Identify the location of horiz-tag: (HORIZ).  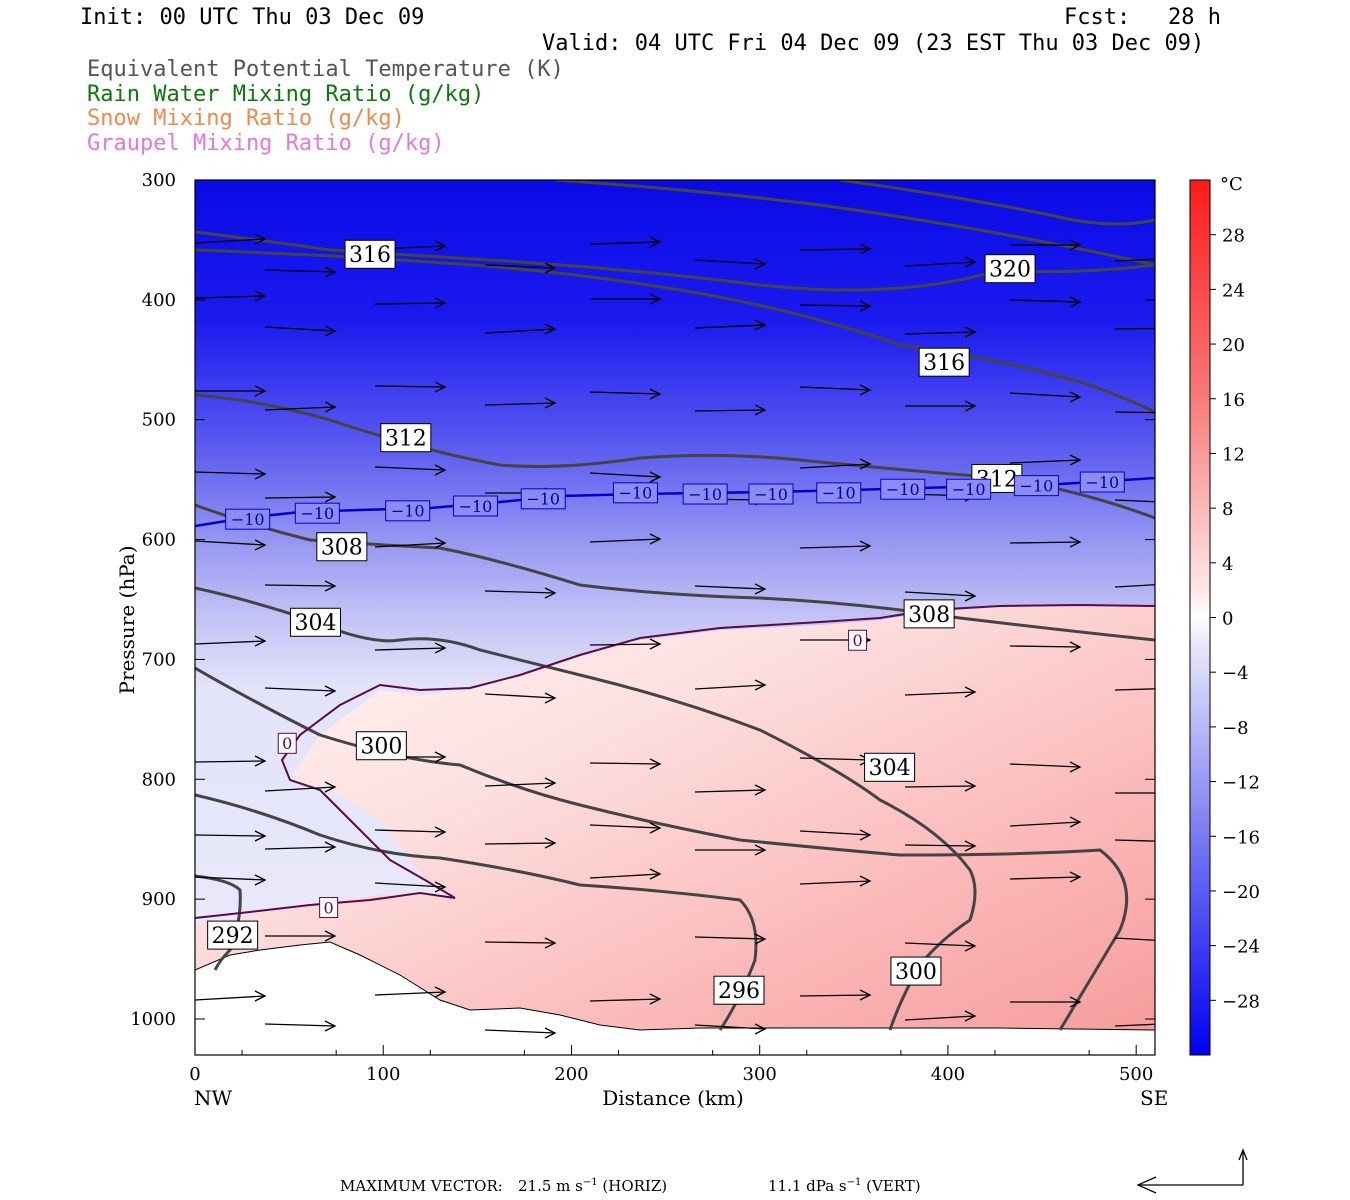
(635, 1186).